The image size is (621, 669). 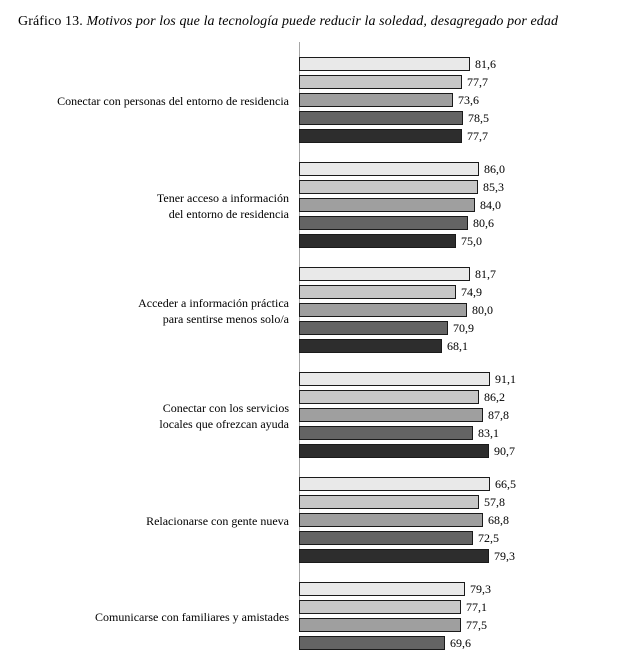 I want to click on bar-row: 68,8, so click(x=460, y=520).